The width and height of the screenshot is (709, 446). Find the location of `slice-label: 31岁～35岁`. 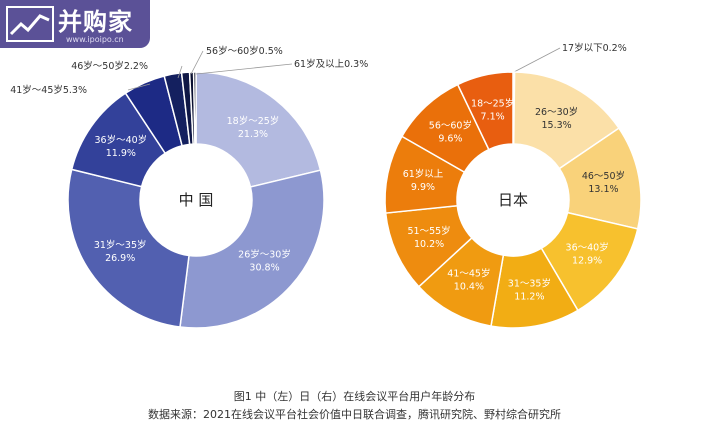

slice-label: 31岁～35岁 is located at coordinates (120, 245).